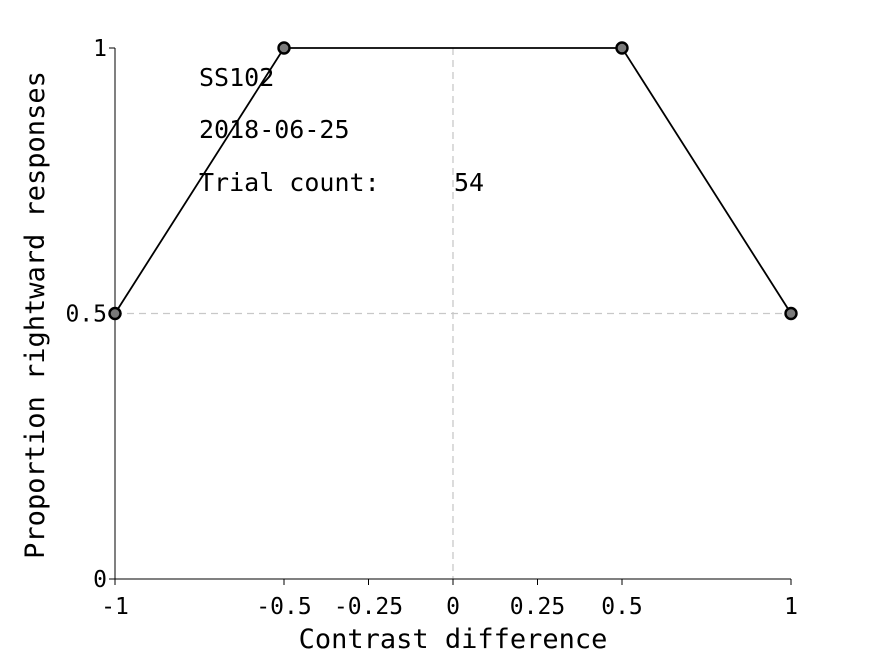  What do you see at coordinates (100, 580) in the screenshot?
I see `y-tick-label: 0` at bounding box center [100, 580].